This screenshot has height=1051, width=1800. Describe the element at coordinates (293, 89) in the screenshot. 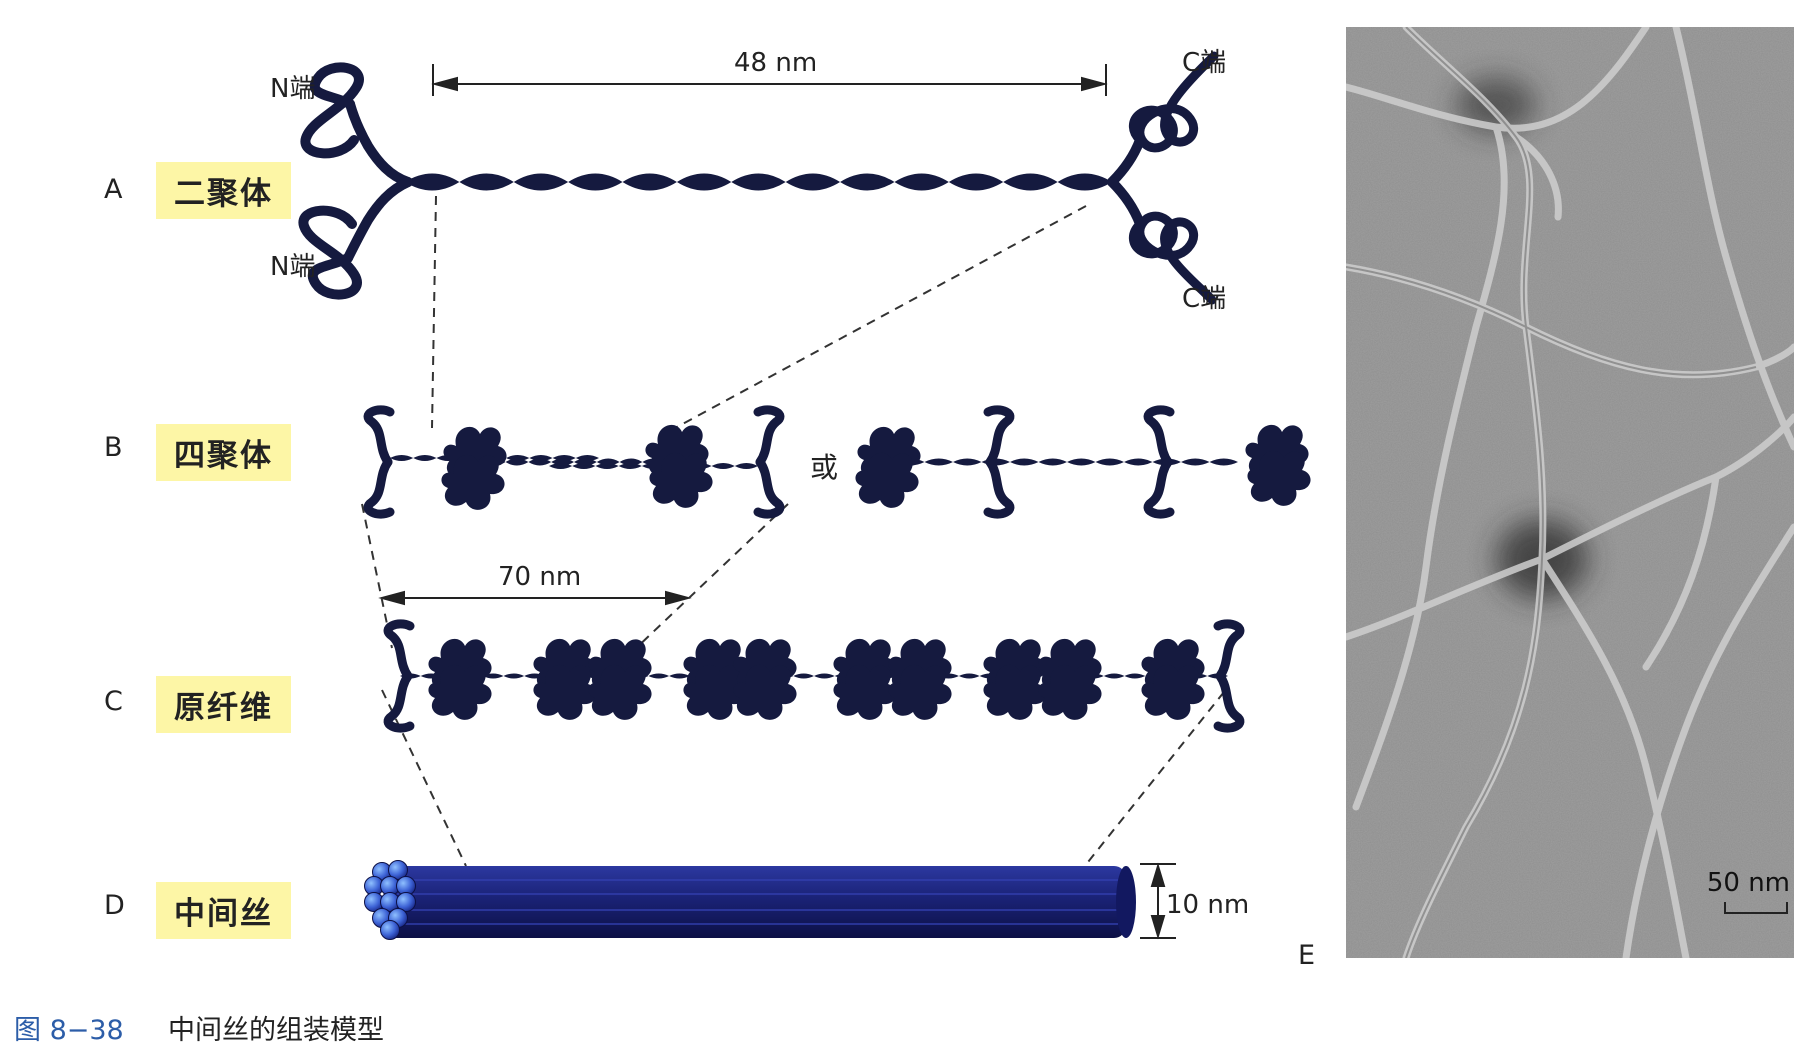

I see `n-terminus-top-label: N端` at that location.